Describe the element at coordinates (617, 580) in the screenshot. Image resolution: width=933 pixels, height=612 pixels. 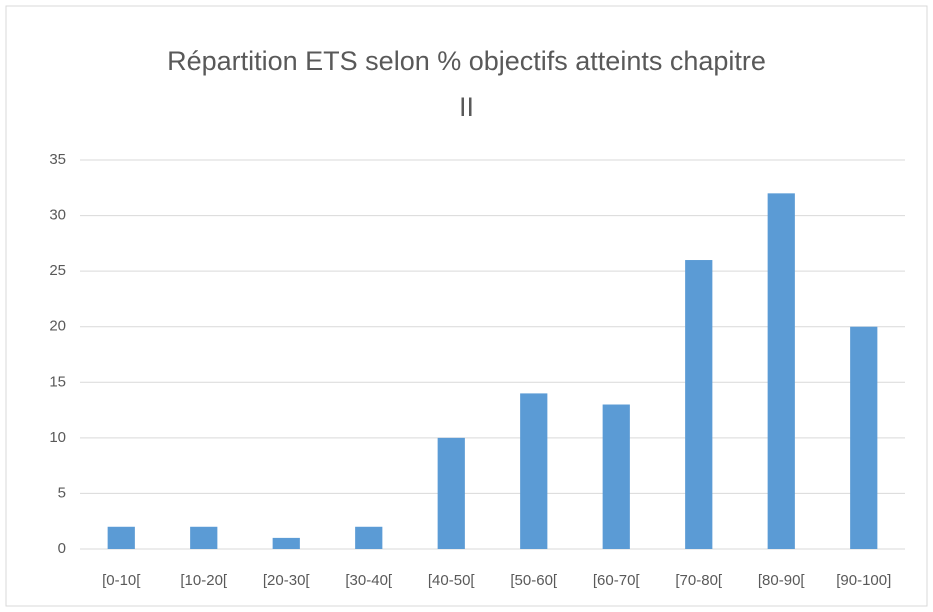
I see `x-tick-label: [60-70[` at that location.